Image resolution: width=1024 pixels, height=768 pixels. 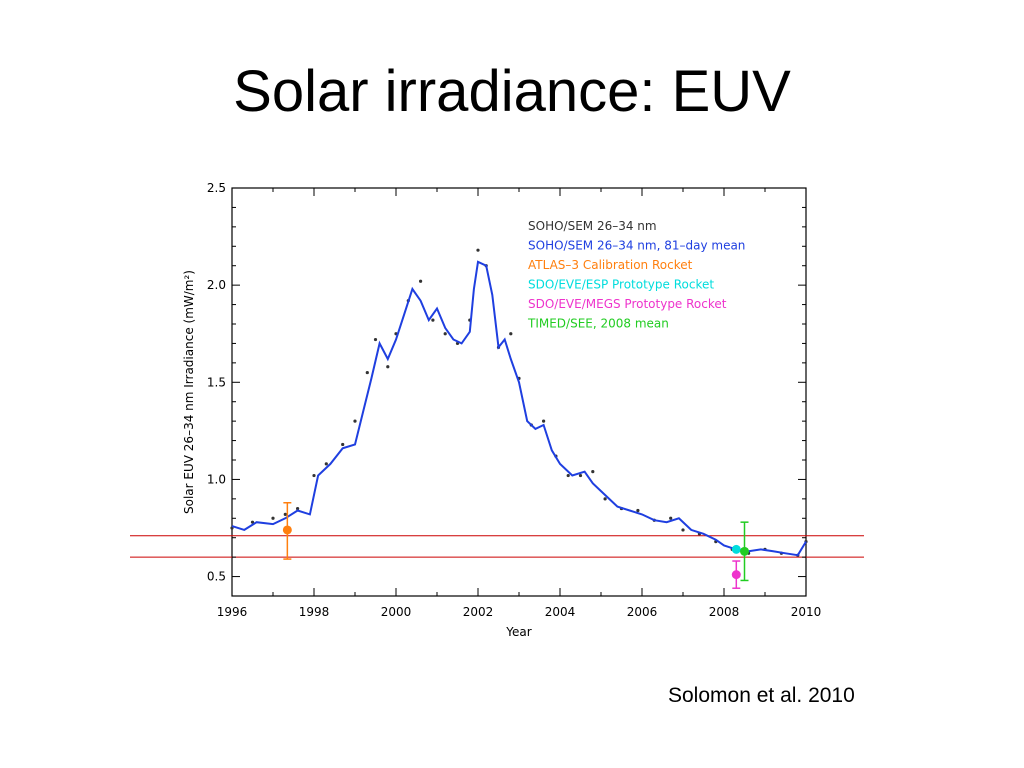 What do you see at coordinates (216, 382) in the screenshot?
I see `y-tick-label: 1.5` at bounding box center [216, 382].